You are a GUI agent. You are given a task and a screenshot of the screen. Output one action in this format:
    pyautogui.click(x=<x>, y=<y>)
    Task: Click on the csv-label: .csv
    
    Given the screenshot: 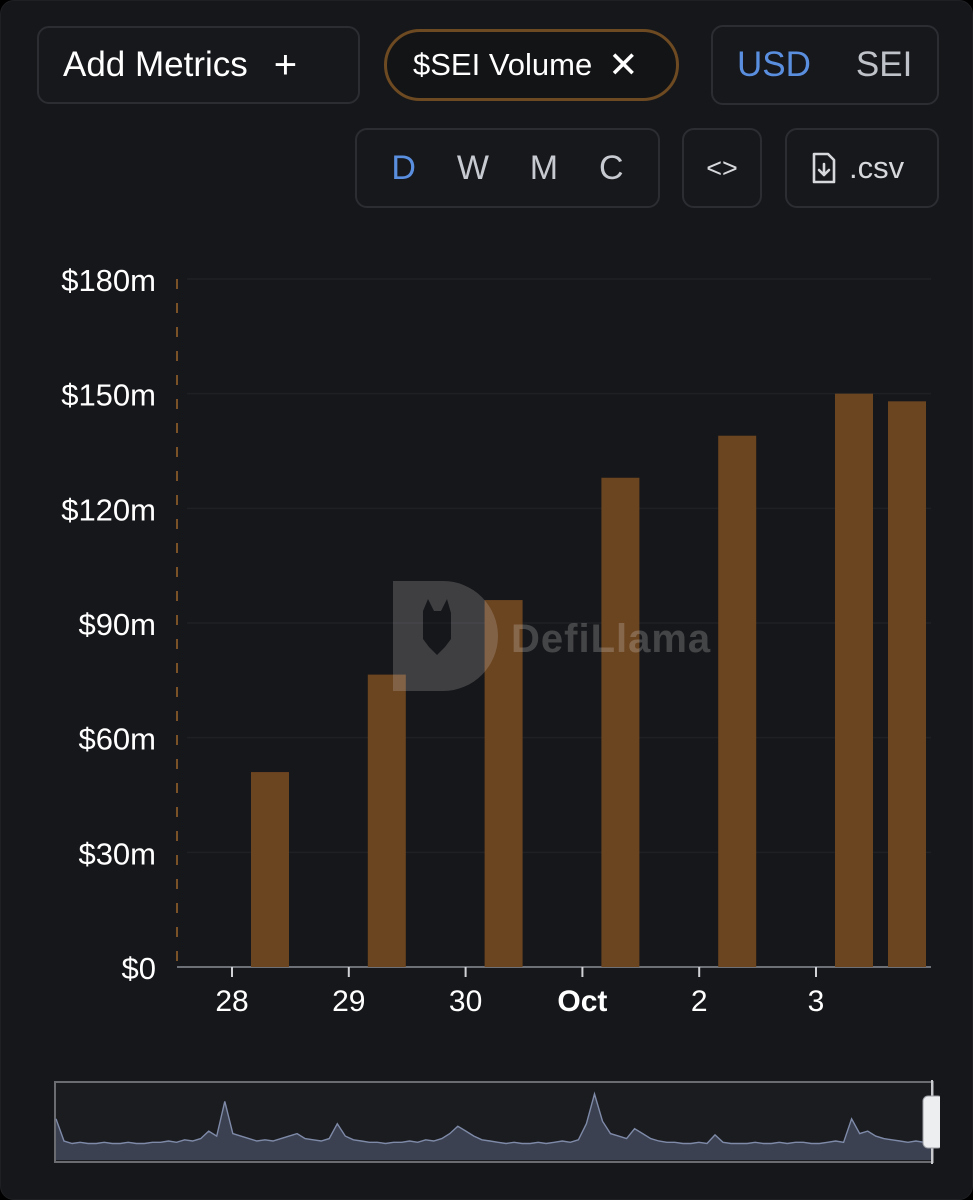 What is the action you would take?
    pyautogui.click(x=877, y=167)
    